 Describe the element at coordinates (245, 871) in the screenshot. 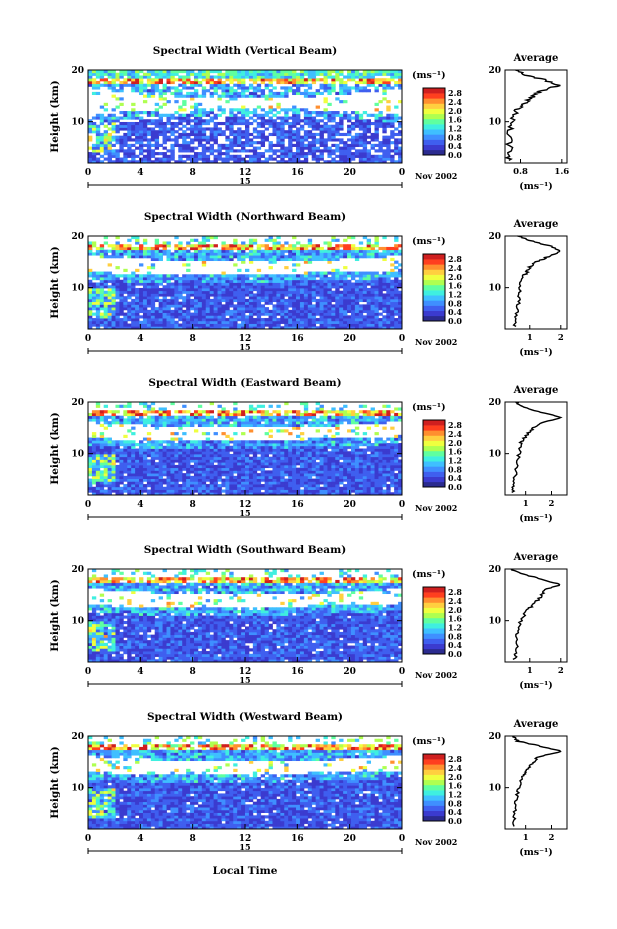

I see `x-axis-label: Local Time` at that location.